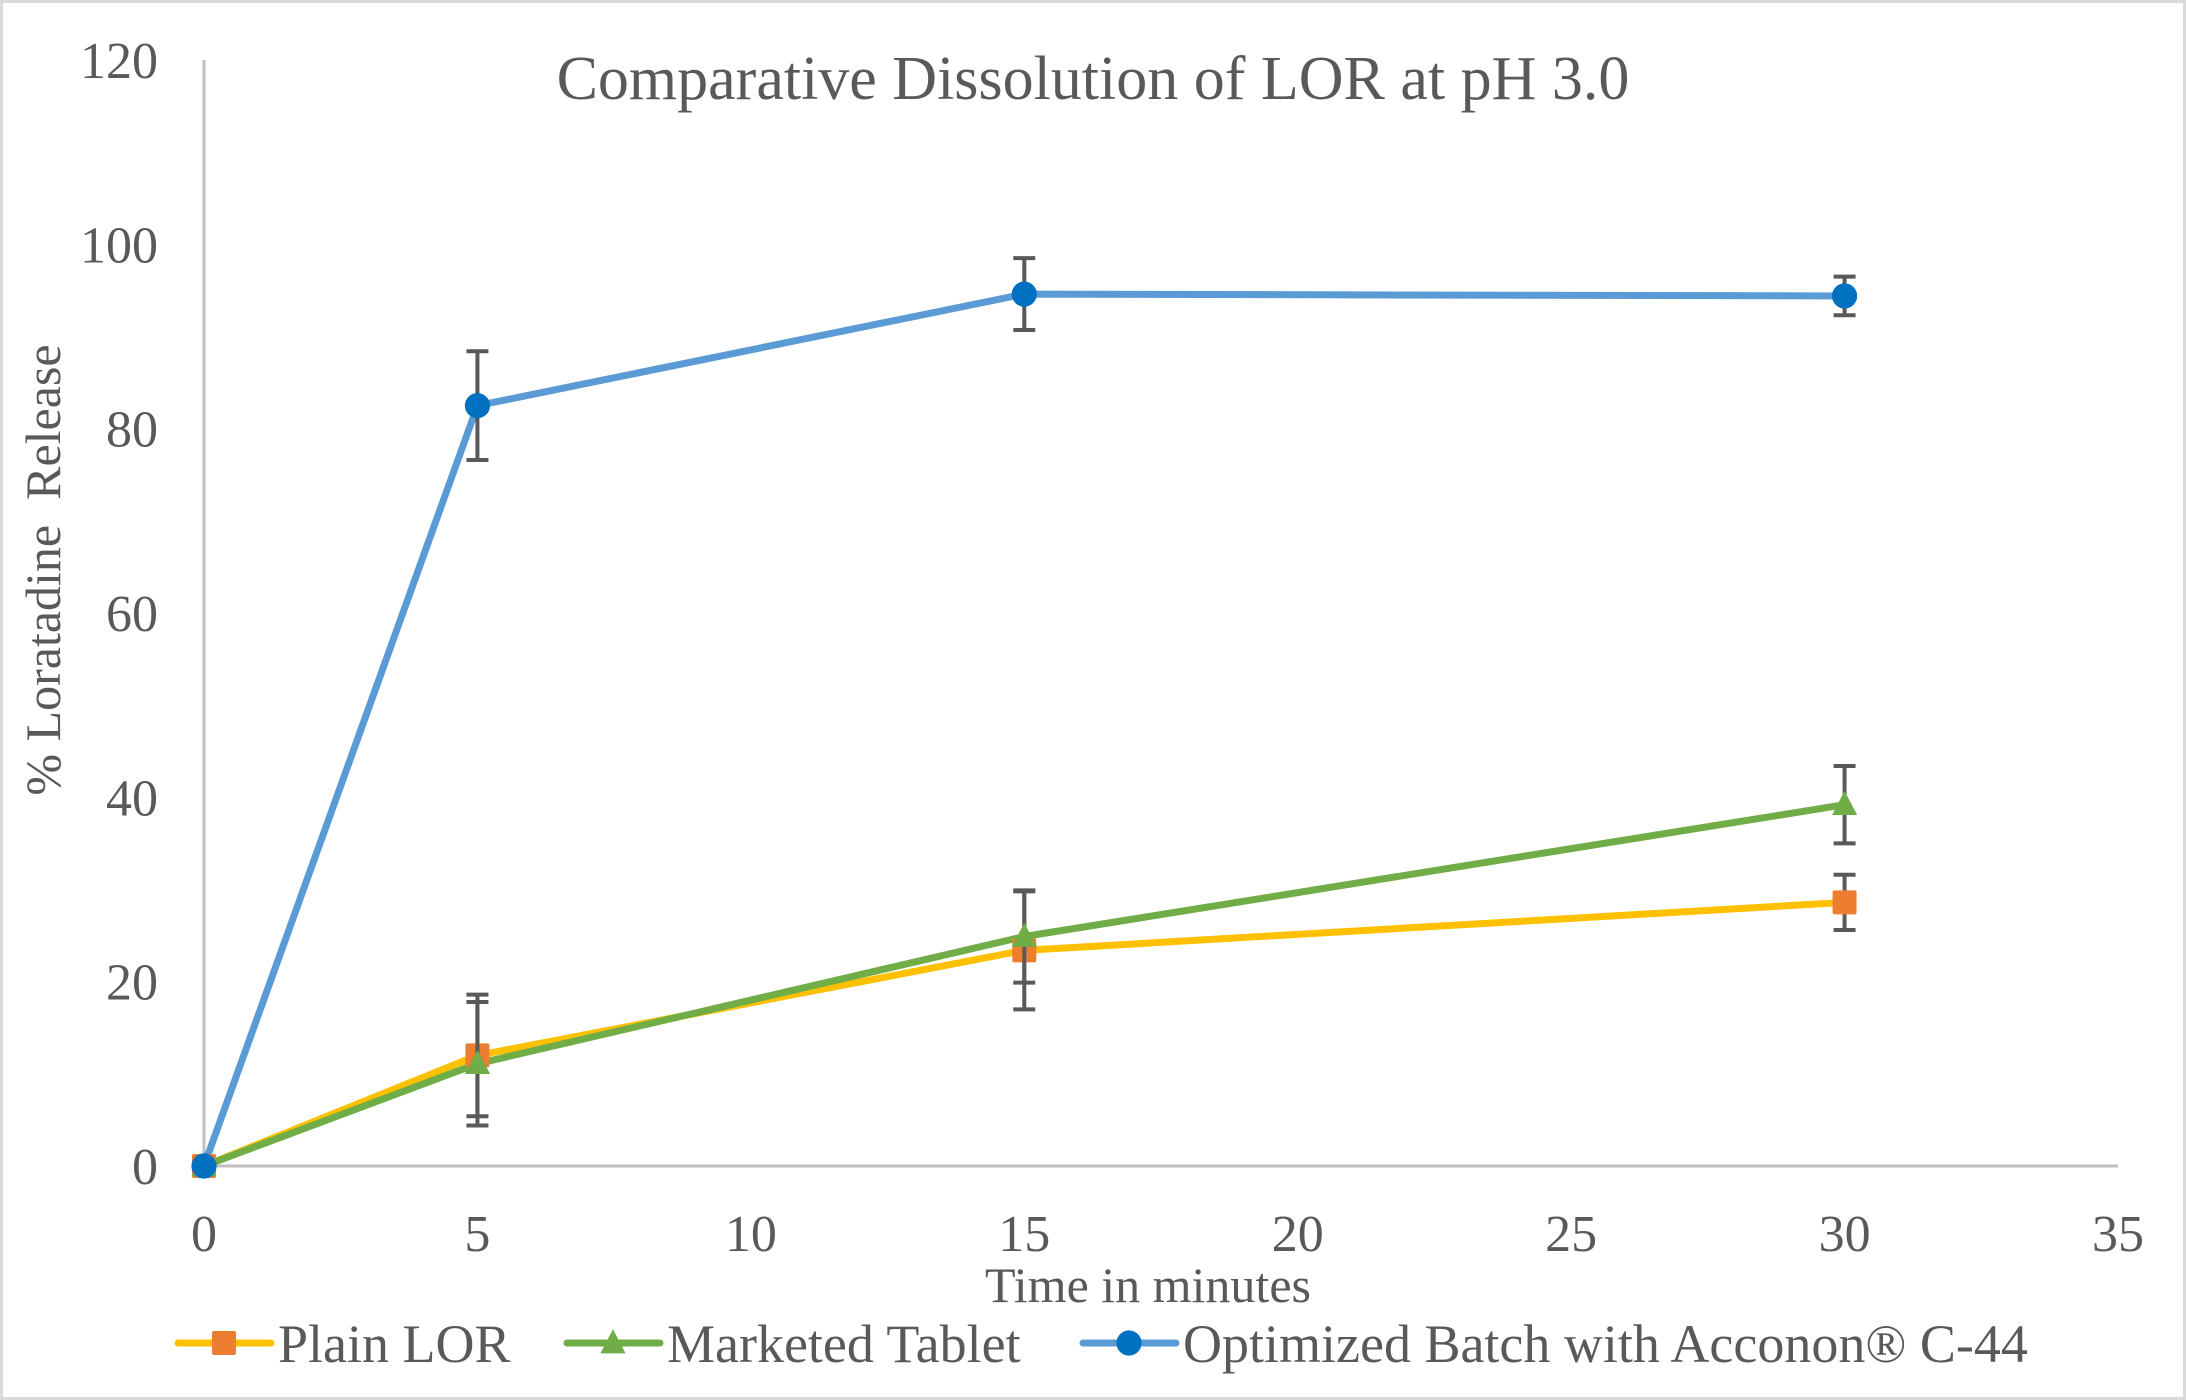  What do you see at coordinates (132, 430) in the screenshot?
I see `y-tick-label: 80` at bounding box center [132, 430].